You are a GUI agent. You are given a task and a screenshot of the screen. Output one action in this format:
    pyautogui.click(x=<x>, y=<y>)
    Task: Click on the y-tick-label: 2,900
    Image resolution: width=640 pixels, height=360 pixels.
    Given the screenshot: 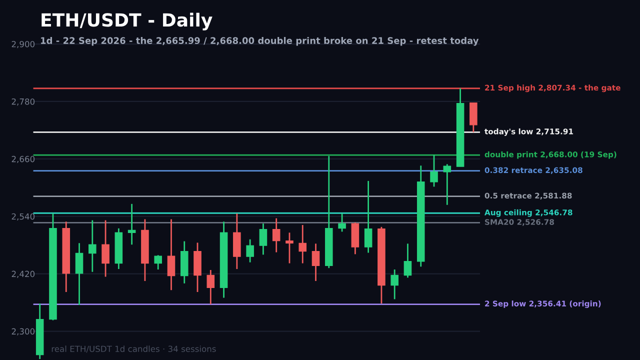 What is the action you would take?
    pyautogui.click(x=23, y=44)
    